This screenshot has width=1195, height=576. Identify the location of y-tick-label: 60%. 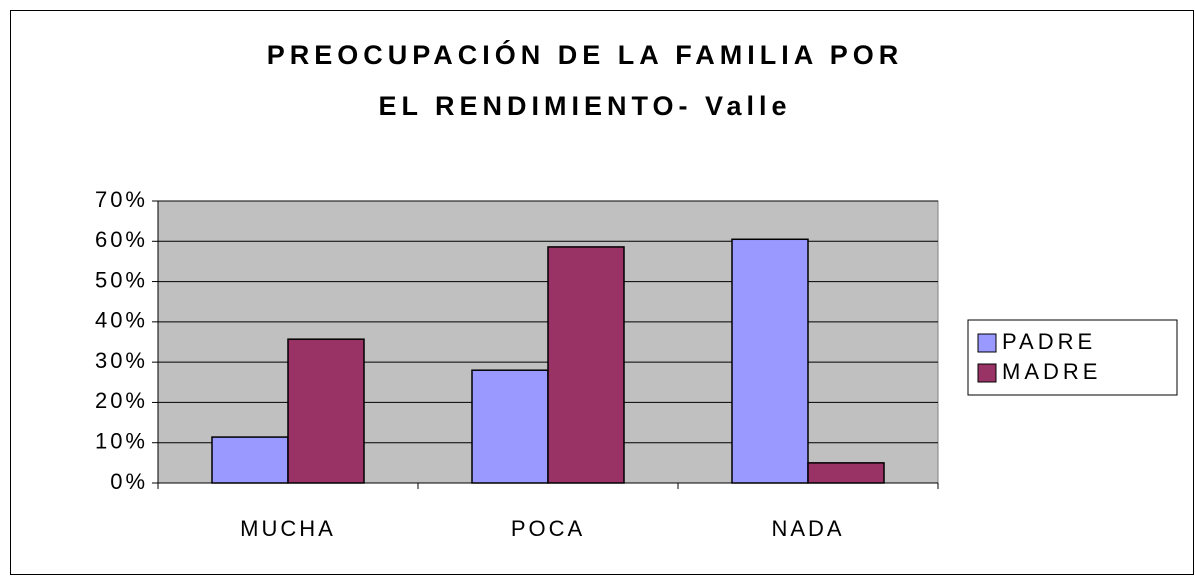
(121, 239).